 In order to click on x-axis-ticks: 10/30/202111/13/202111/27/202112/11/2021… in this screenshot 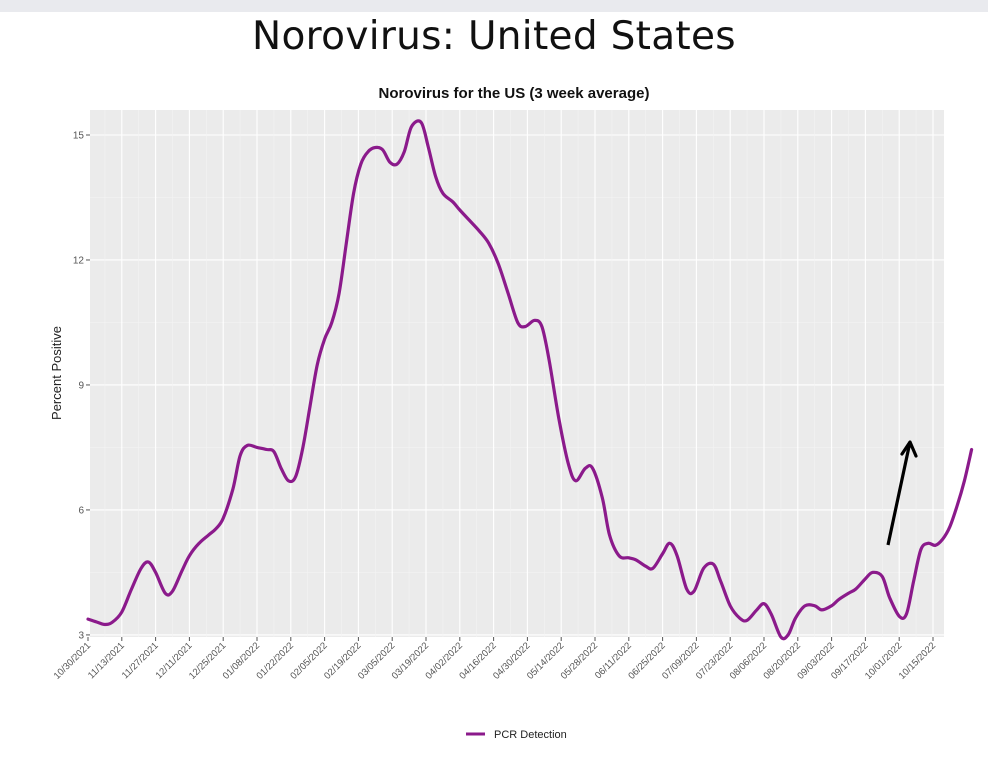, I will do `click(495, 659)`.